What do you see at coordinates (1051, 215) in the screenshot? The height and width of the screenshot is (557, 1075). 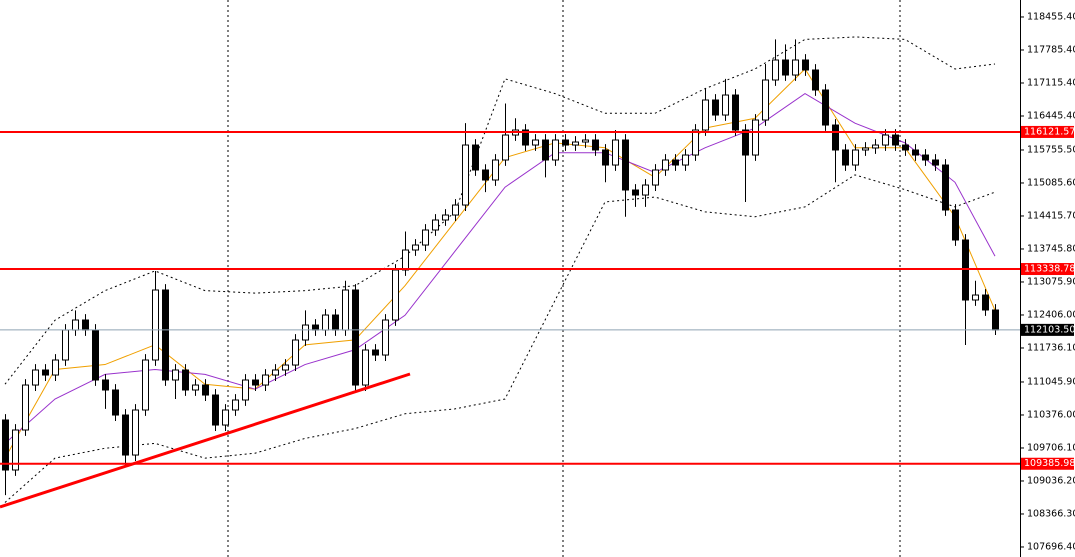 I see `y-tick-label: 114415.70` at bounding box center [1051, 215].